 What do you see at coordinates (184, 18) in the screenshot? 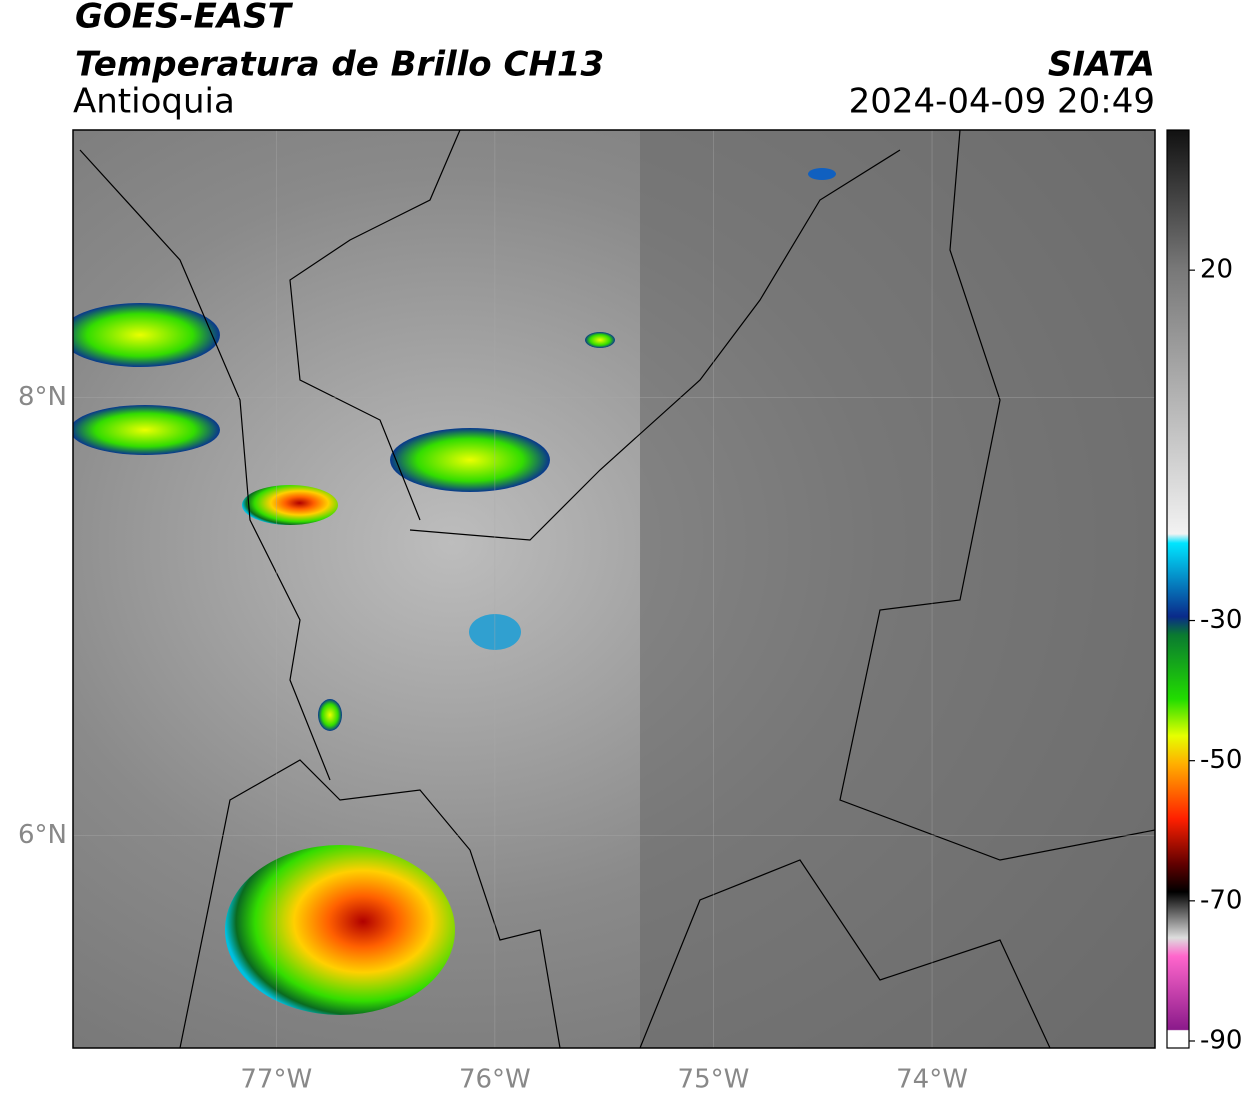
I see `satellite: GOES-EAST` at bounding box center [184, 18].